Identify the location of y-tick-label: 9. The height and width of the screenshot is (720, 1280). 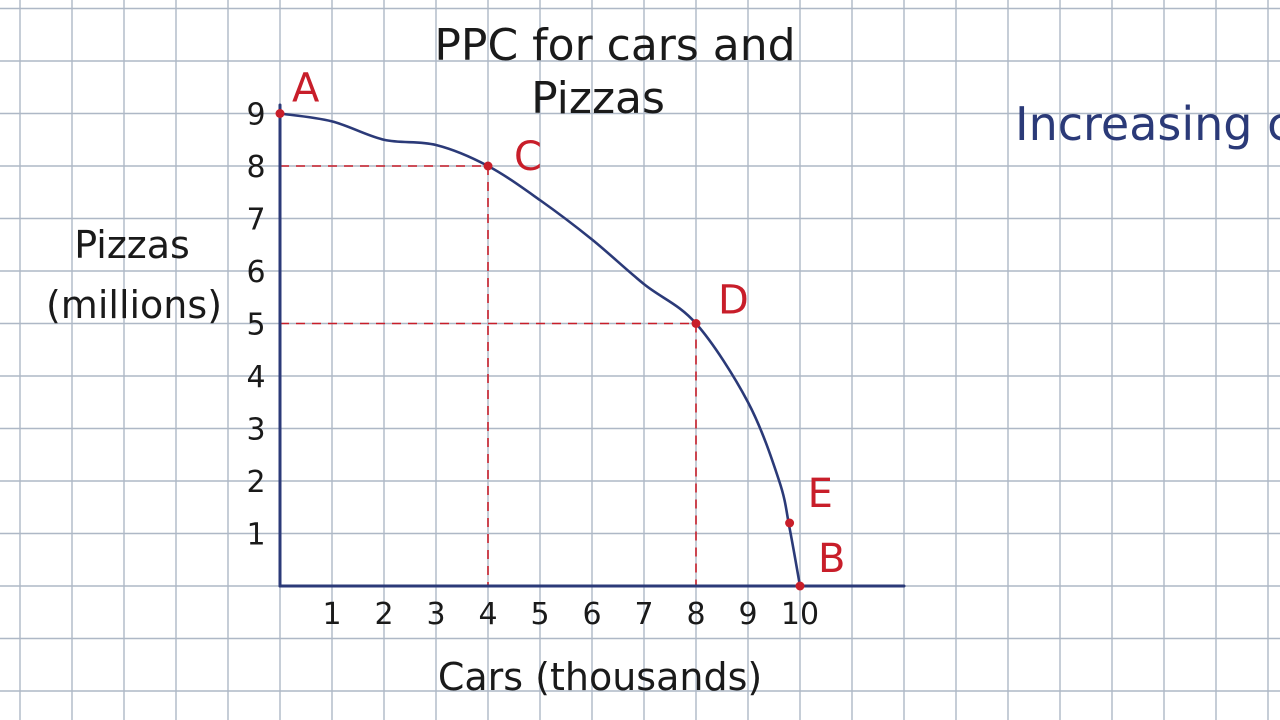
(255, 115).